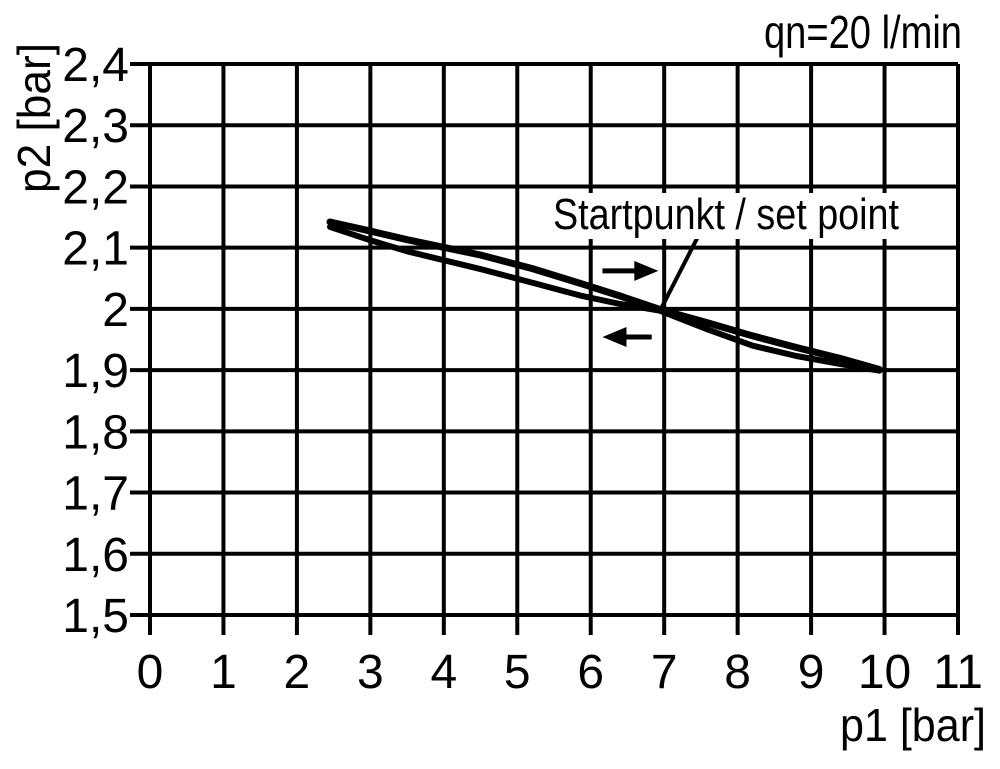 This screenshot has width=1000, height=769. What do you see at coordinates (95, 555) in the screenshot?
I see `y-tick-label: 1,6` at bounding box center [95, 555].